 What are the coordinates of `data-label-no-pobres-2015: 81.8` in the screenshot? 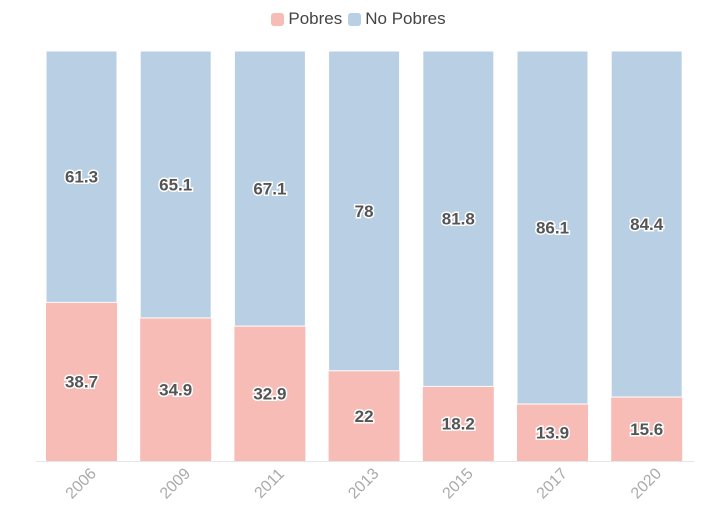 It's located at (458, 219).